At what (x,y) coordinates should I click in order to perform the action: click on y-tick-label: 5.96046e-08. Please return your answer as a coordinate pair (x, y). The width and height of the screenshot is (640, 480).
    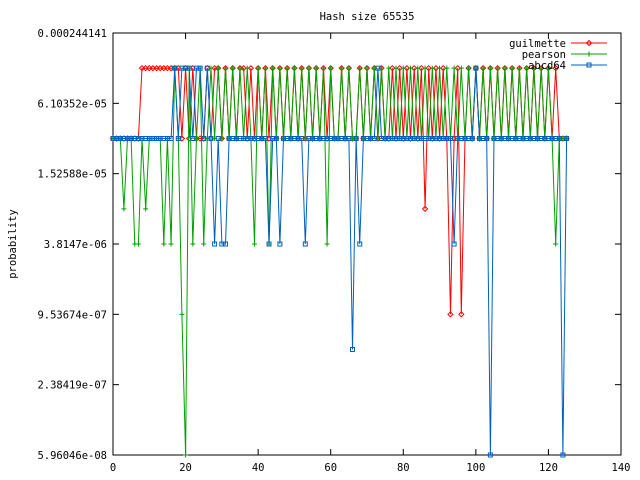
    Looking at the image, I should click on (72, 456).